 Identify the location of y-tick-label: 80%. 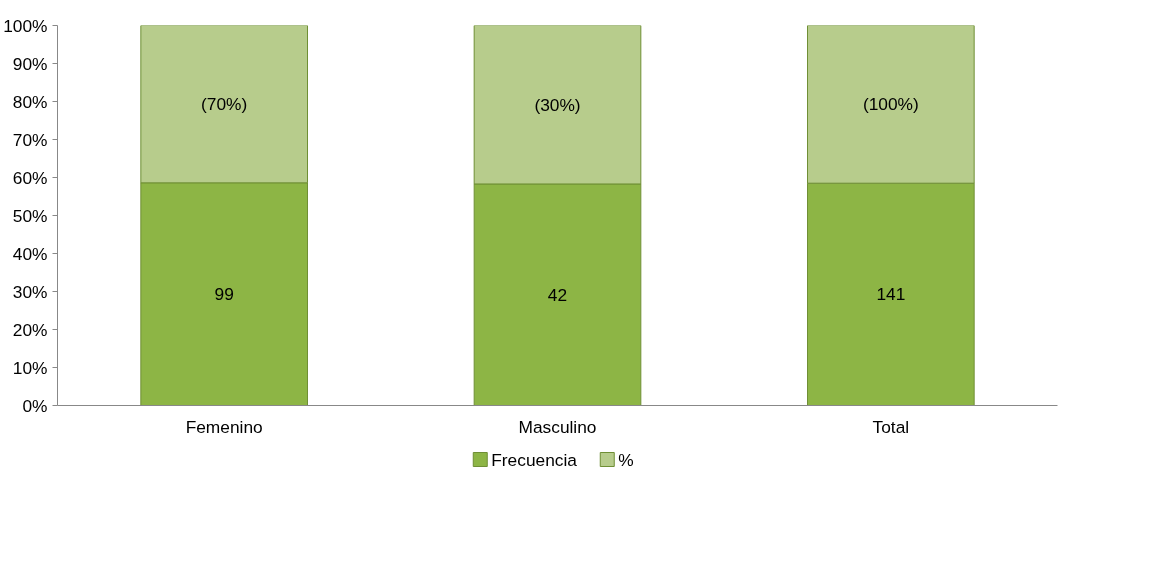
(30, 101).